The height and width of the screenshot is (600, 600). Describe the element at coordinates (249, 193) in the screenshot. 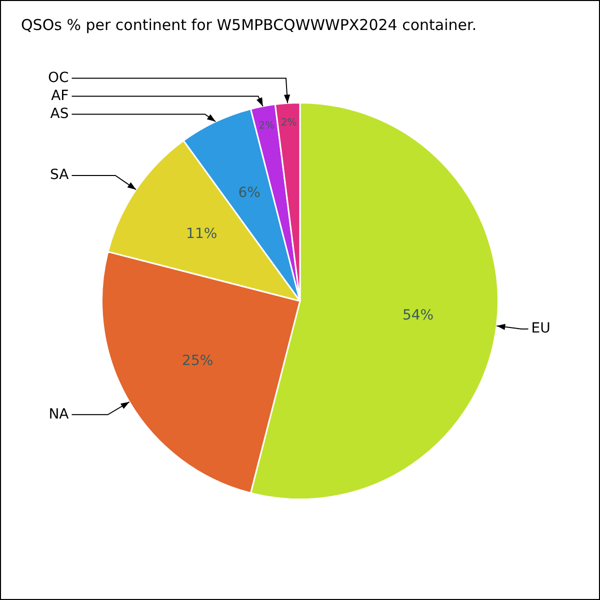

I see `data-label: 6%` at that location.